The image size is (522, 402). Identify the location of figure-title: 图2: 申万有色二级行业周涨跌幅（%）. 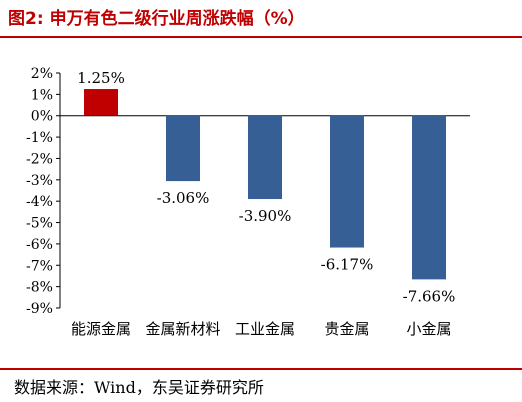
(156, 16).